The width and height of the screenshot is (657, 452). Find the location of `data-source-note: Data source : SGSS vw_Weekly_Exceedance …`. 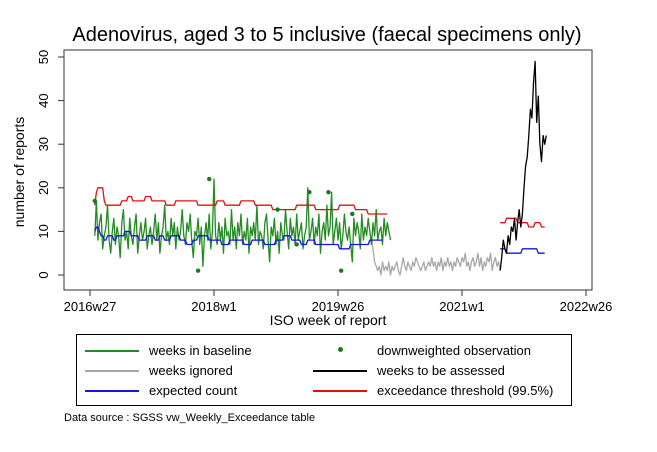

data-source-note: Data source : SGSS vw_Weekly_Exceedance … is located at coordinates (190, 418).